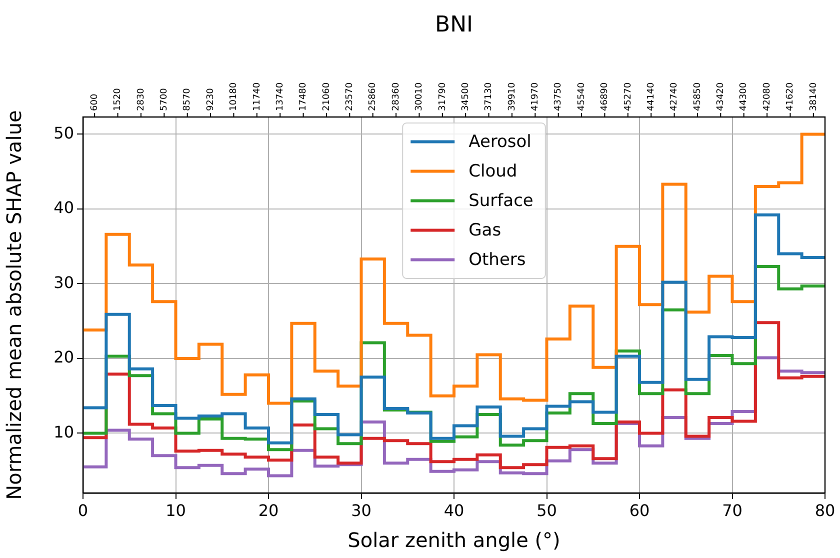  Describe the element at coordinates (211, 99) in the screenshot. I see `text: 9230` at that location.